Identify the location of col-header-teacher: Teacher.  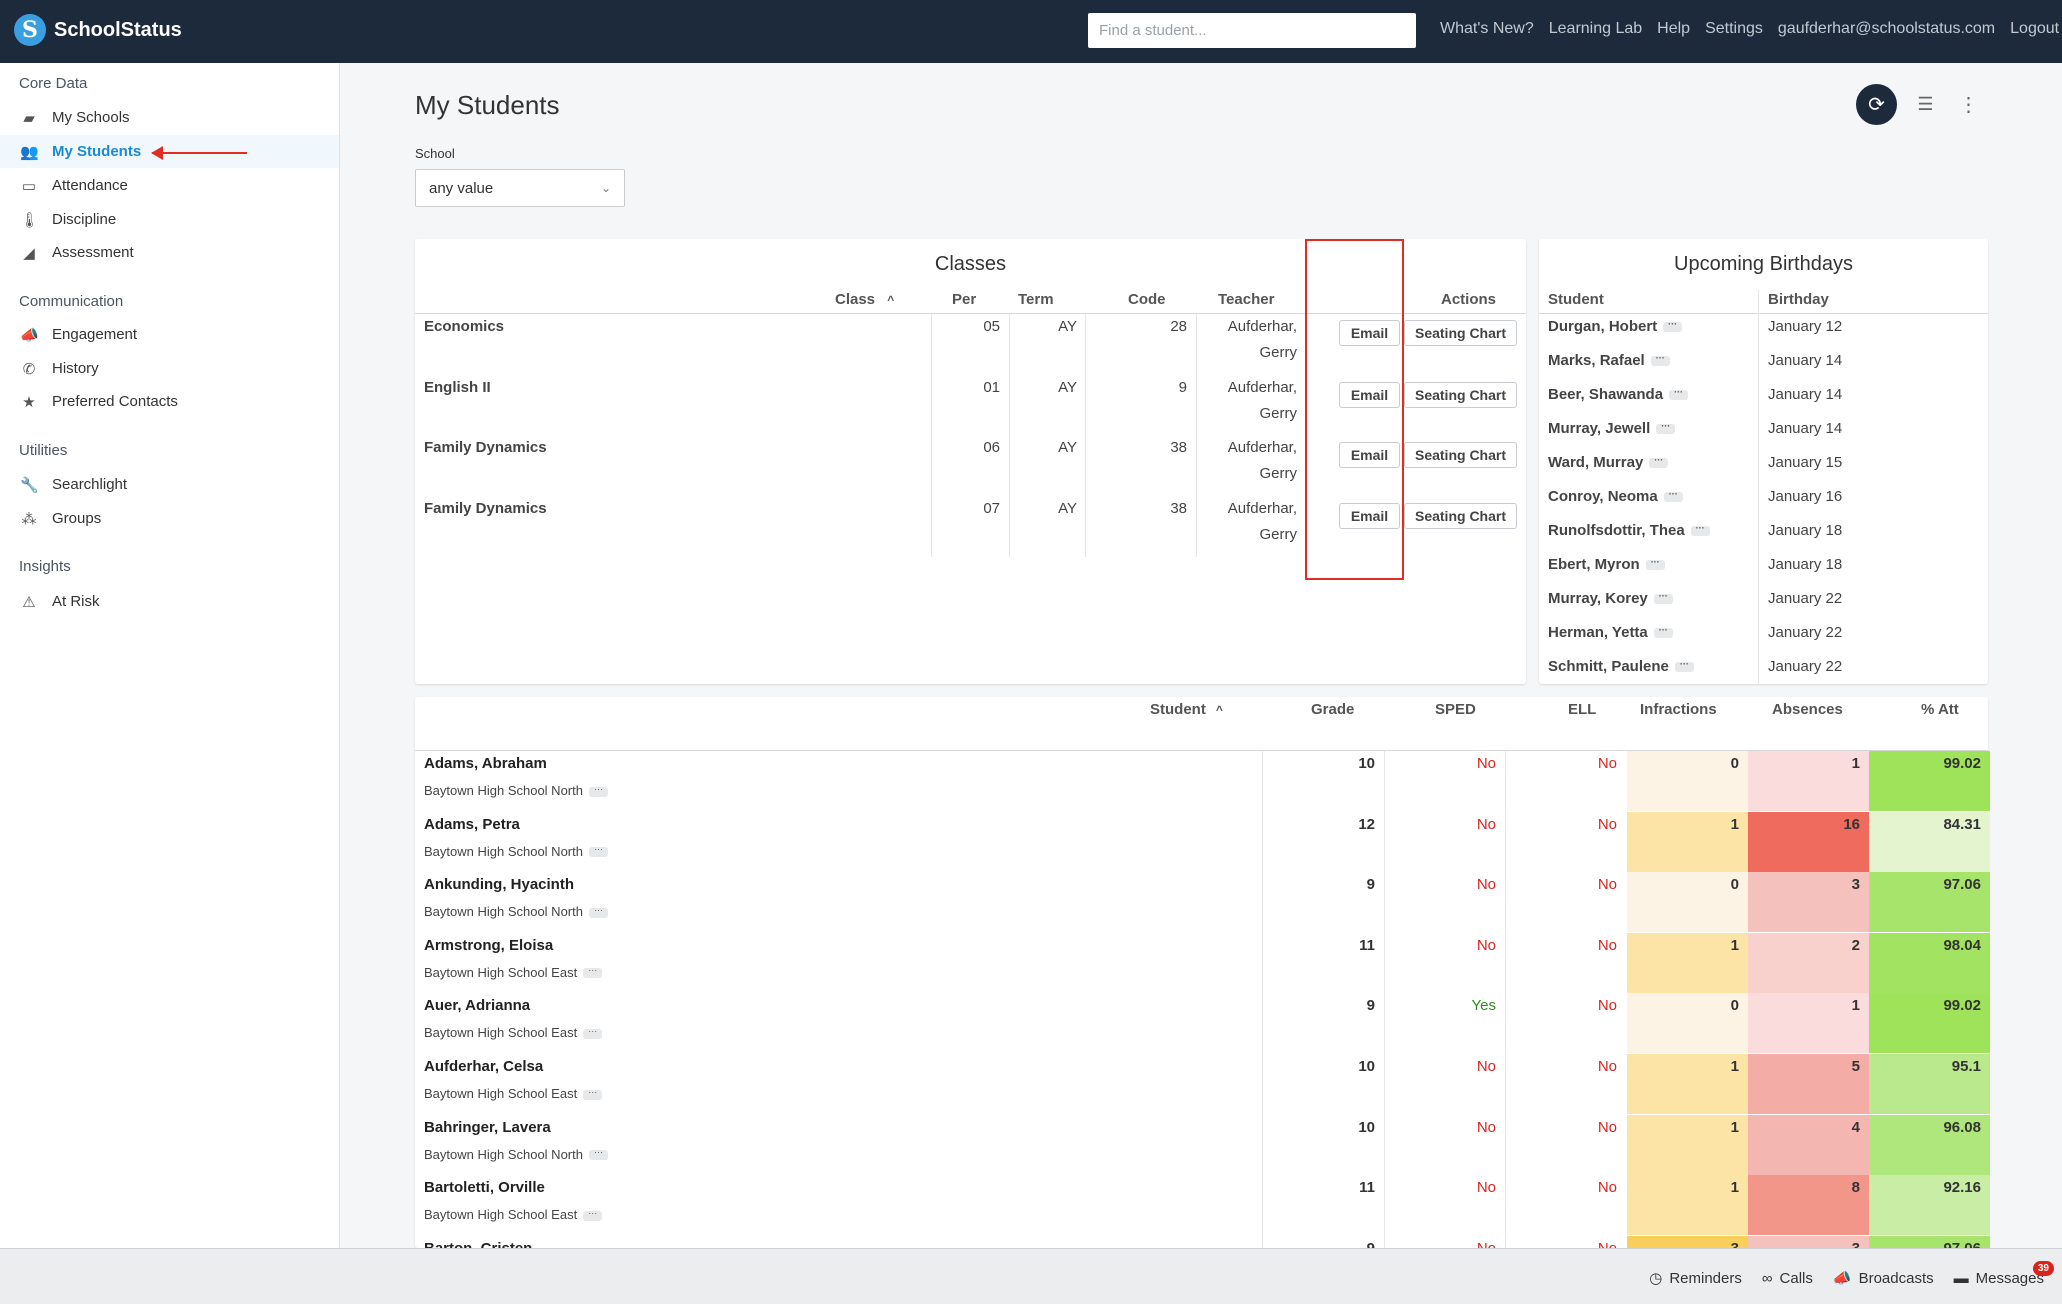
(1246, 299).